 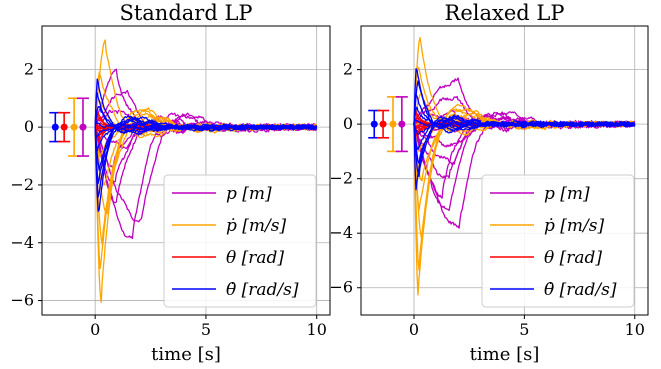 I want to click on chart-title: Standard LP, so click(x=185, y=13).